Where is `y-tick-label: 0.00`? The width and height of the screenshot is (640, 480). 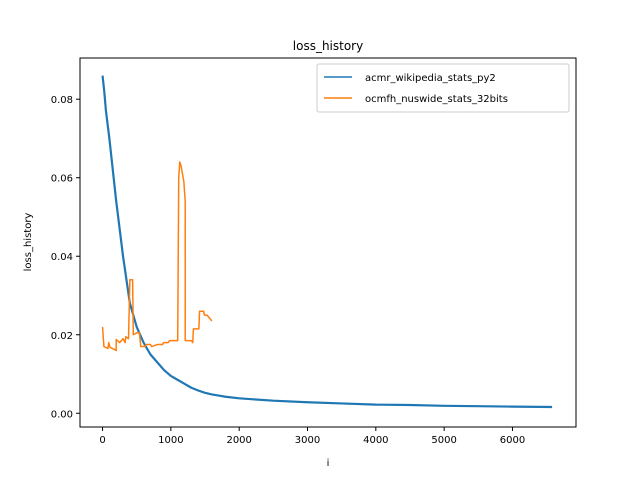
y-tick-label: 0.00 is located at coordinates (62, 414).